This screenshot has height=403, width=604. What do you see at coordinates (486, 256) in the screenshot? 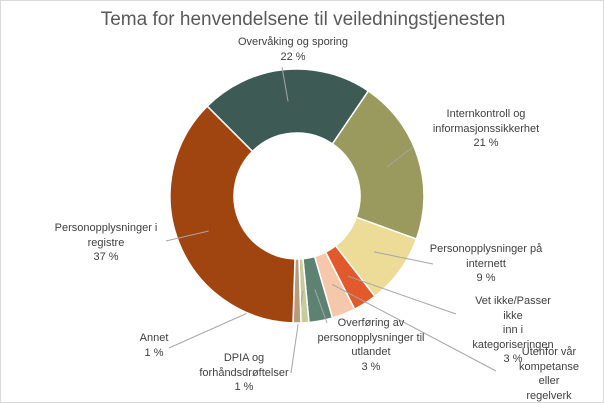
I see `slice-label-name: Personopplysninger på internett` at bounding box center [486, 256].